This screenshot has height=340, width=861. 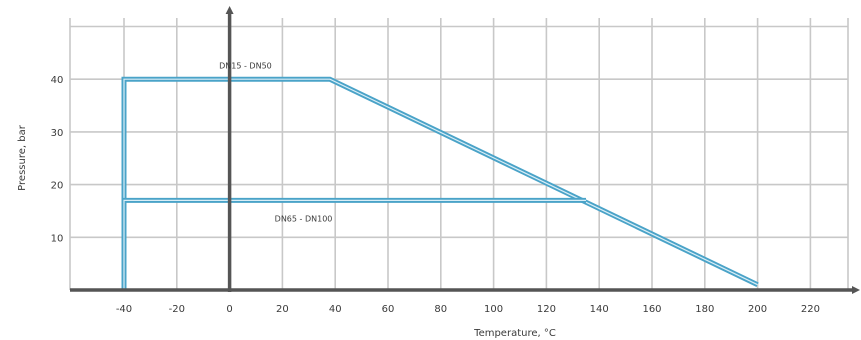 What do you see at coordinates (651, 309) in the screenshot?
I see `x-tick-label: 160` at bounding box center [651, 309].